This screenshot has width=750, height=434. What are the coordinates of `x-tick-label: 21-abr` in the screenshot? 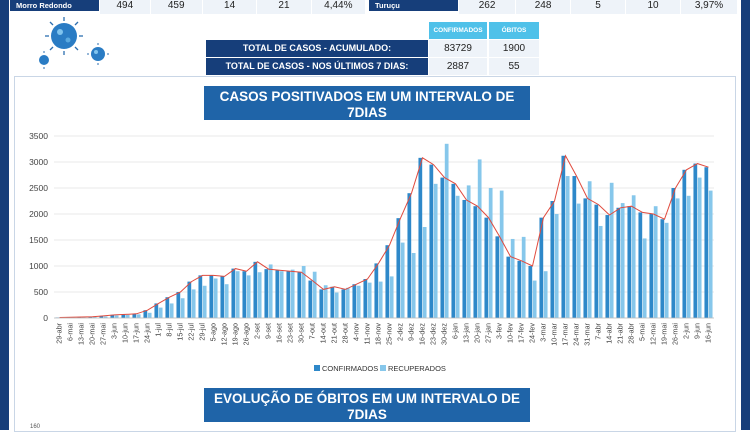 It's located at (620, 332).